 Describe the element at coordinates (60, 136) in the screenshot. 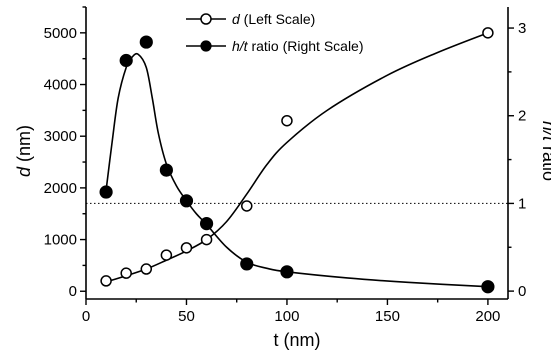

I see `y-left-tick-label: 3000` at that location.